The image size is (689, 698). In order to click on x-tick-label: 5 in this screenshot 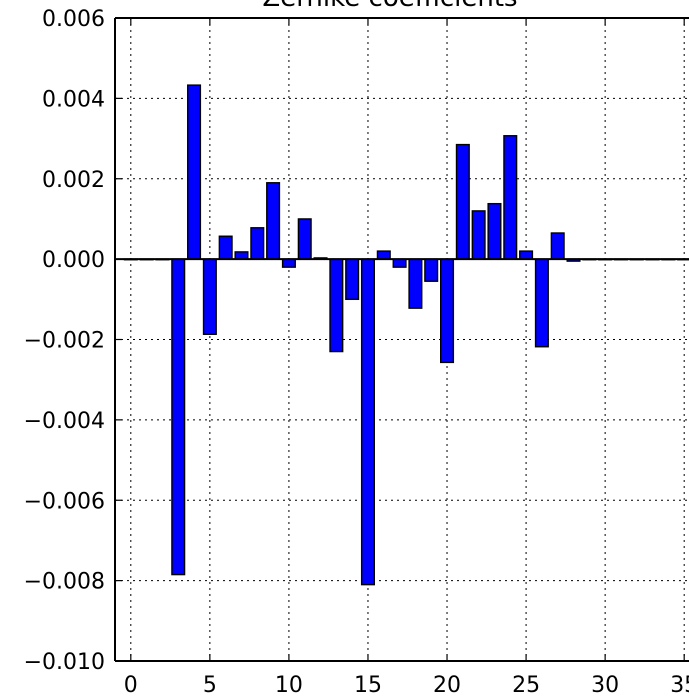, I will do `click(210, 685)`.